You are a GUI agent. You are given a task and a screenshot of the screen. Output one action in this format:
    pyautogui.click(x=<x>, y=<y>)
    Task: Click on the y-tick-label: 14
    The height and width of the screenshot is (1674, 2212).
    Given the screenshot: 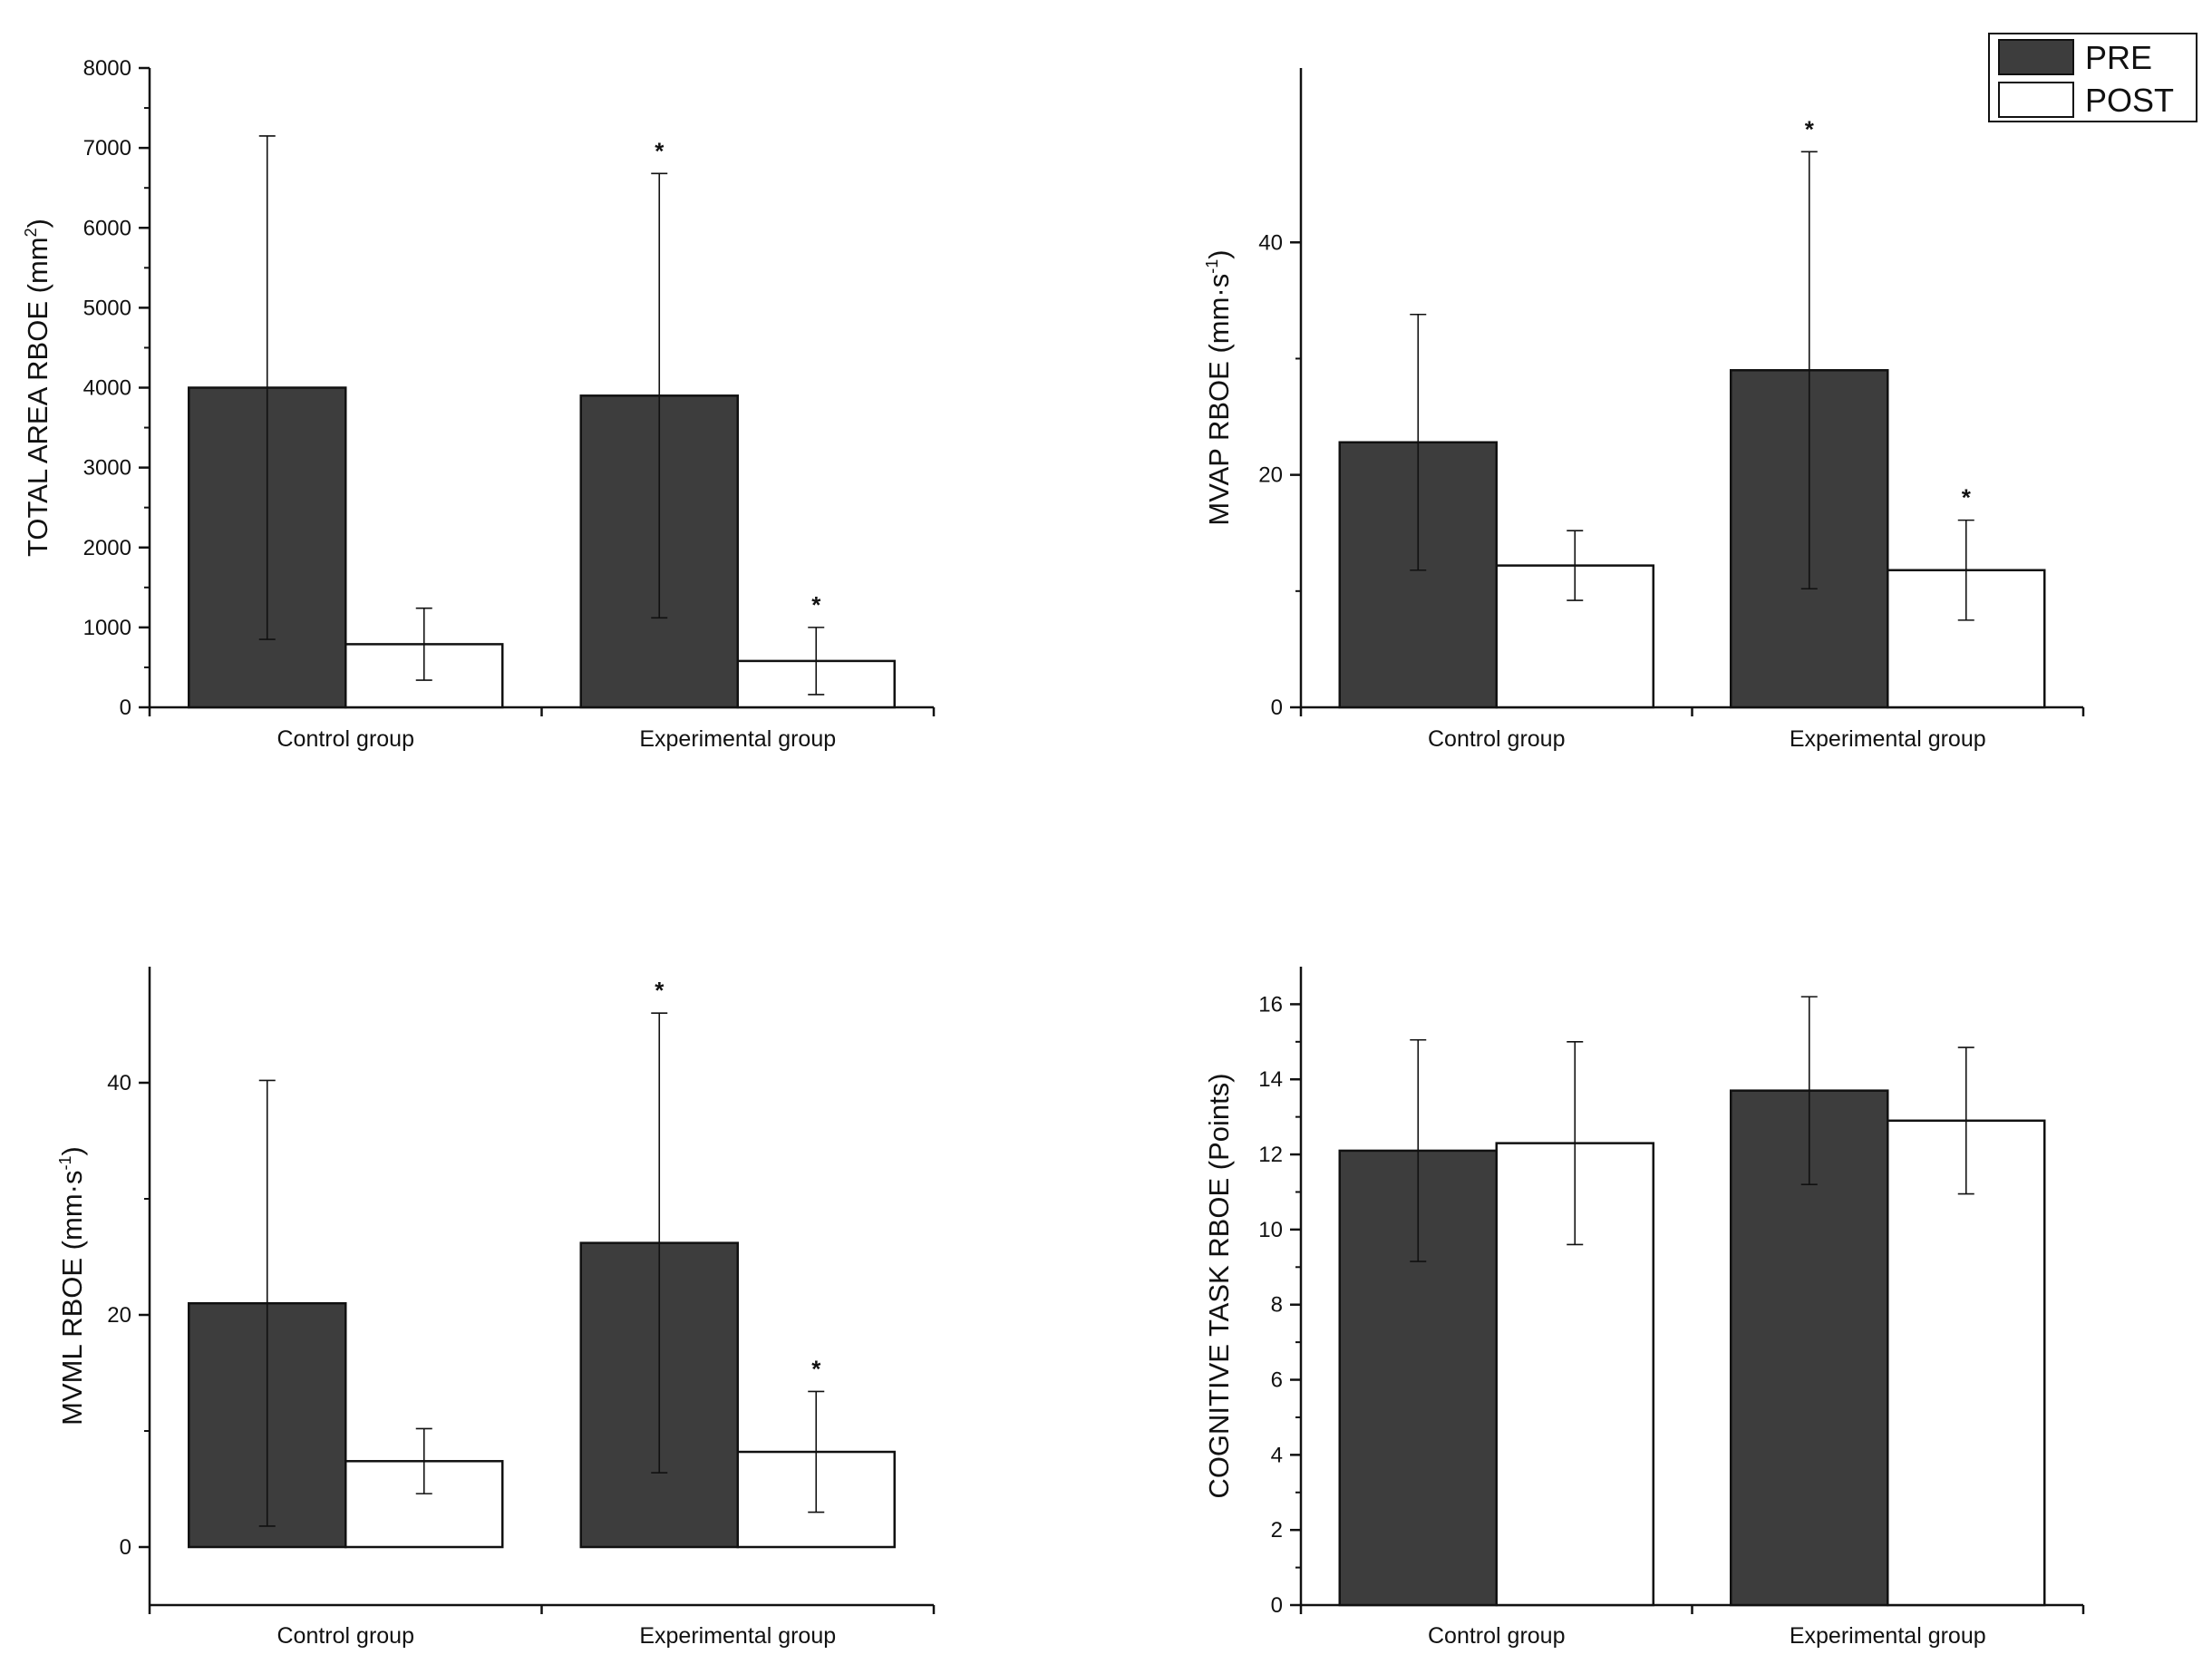 What is the action you would take?
    pyautogui.click(x=1270, y=1079)
    